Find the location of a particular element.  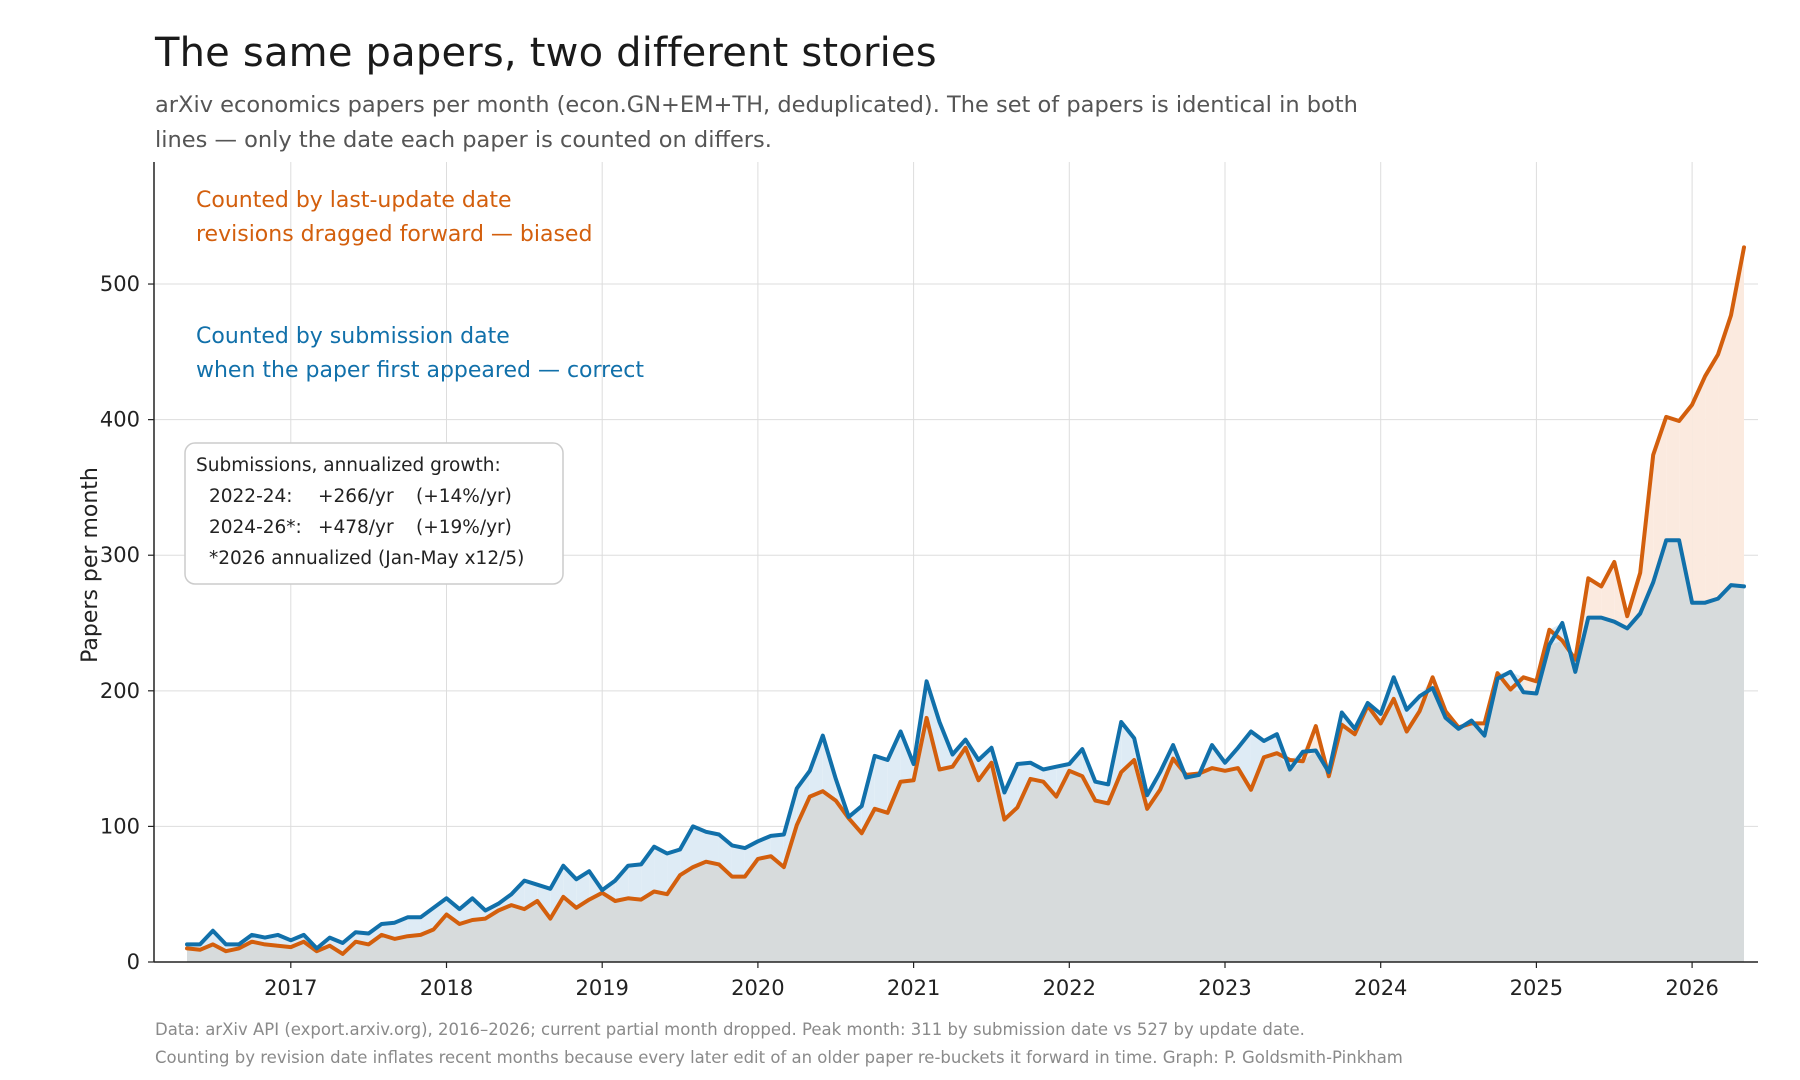

stats-row-2-label: 2024-26*: is located at coordinates (255, 527).